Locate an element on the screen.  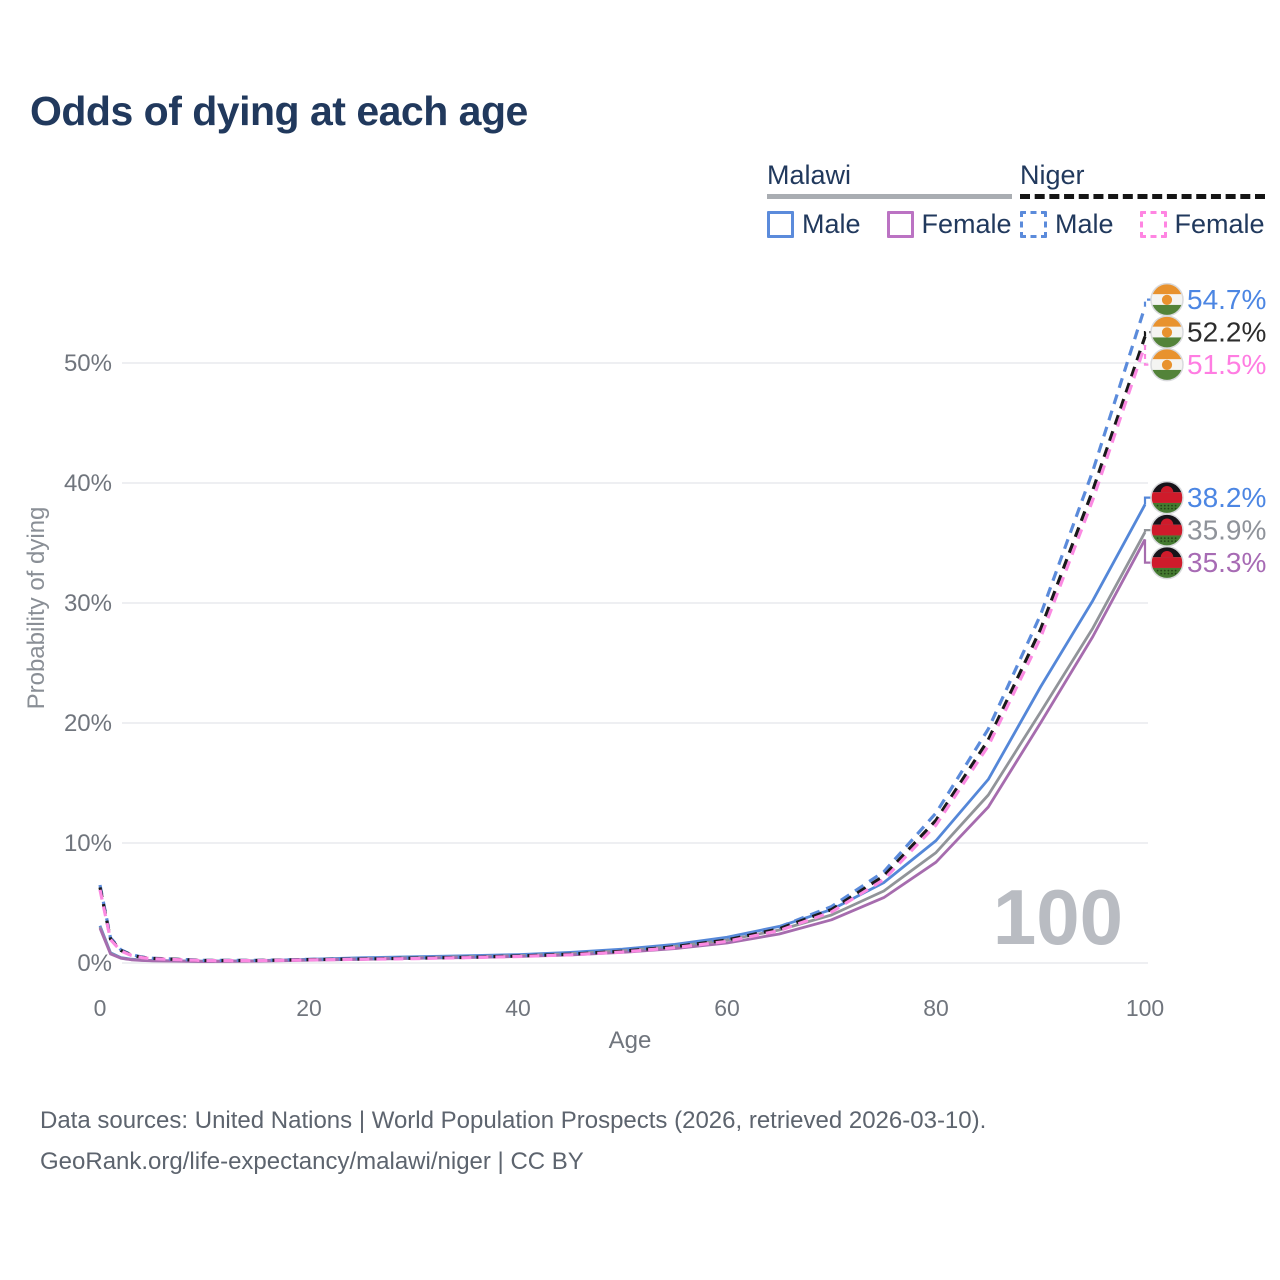
x-tick-100: 100 is located at coordinates (1145, 1008).